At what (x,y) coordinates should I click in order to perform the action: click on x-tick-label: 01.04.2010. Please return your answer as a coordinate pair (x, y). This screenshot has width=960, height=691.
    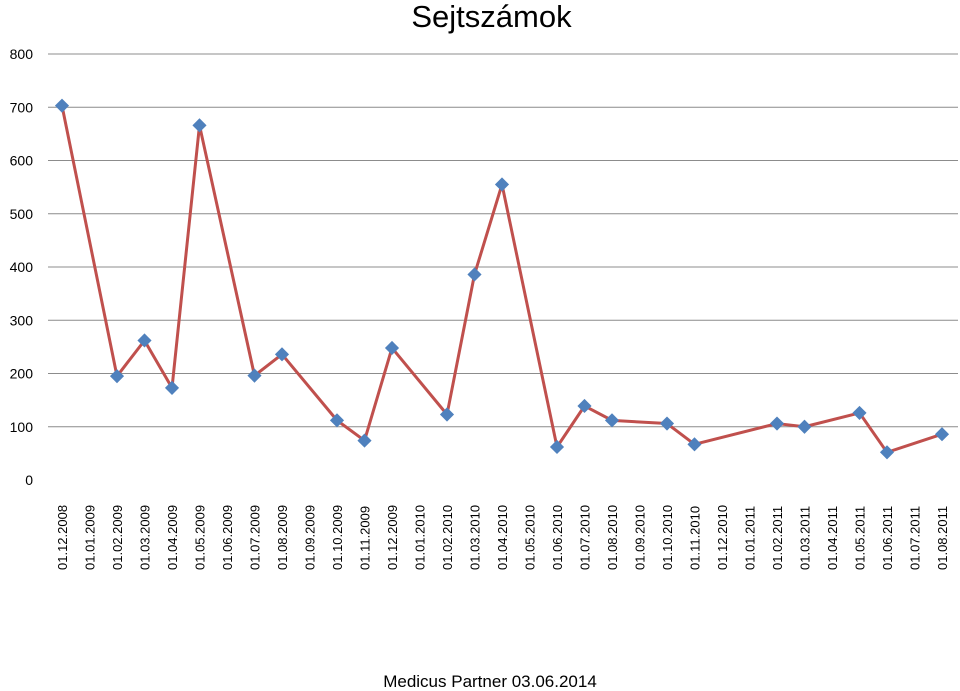
    Looking at the image, I should click on (502, 537).